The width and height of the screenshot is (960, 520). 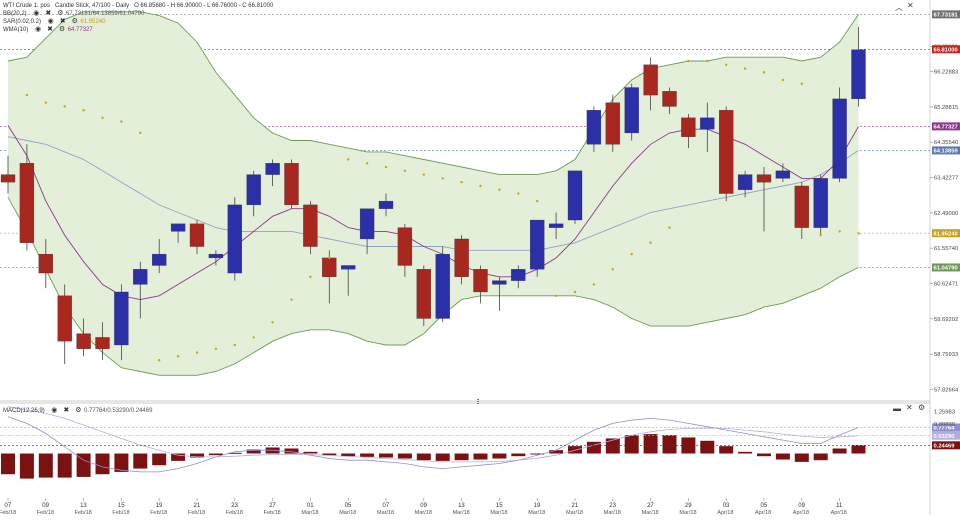 What do you see at coordinates (899, 7) in the screenshot?
I see `chevron-up-icon: ︿` at bounding box center [899, 7].